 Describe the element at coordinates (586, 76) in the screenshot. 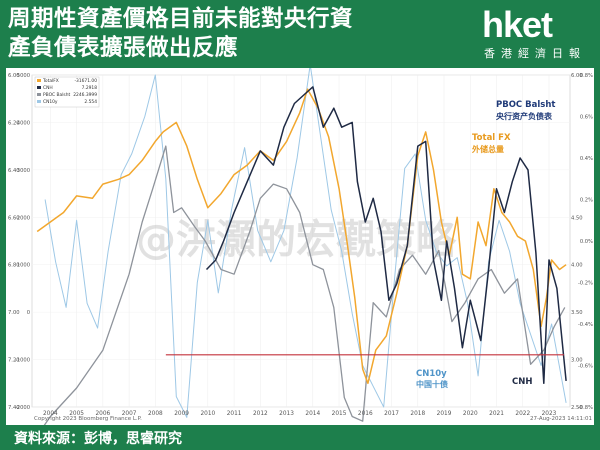

I see `right-tick-pct: 0.8%` at that location.